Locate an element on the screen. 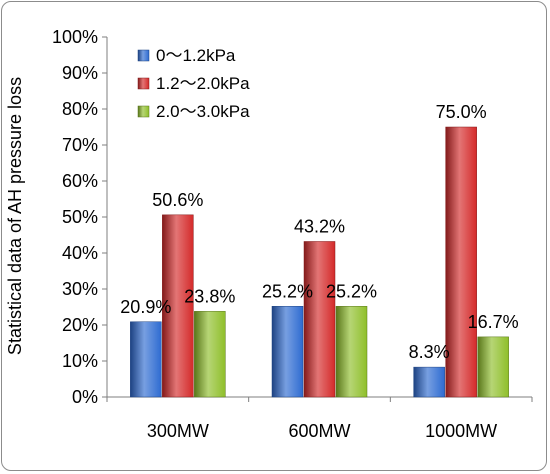 Image resolution: width=550 pixels, height=474 pixels. legend-label: 2.0～3.0kPa is located at coordinates (203, 111).